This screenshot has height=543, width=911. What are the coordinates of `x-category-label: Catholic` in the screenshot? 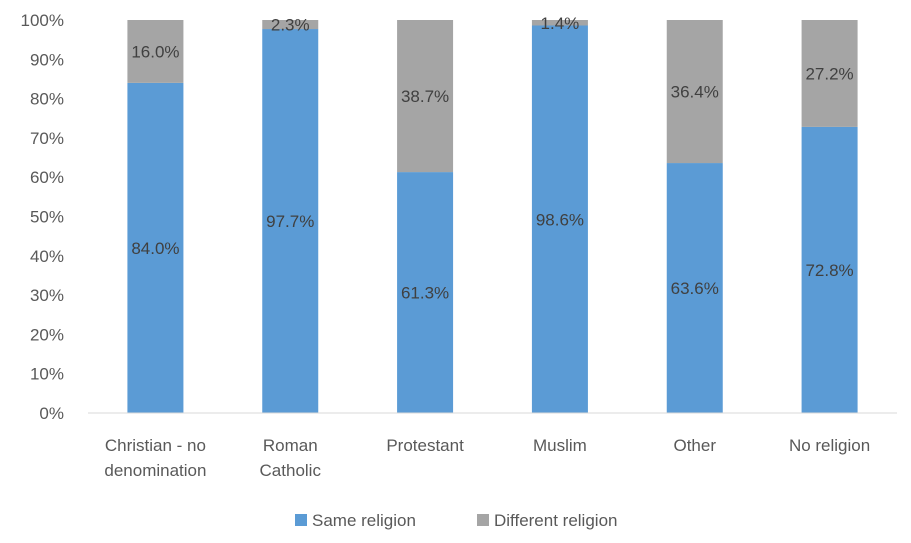 It's located at (291, 470).